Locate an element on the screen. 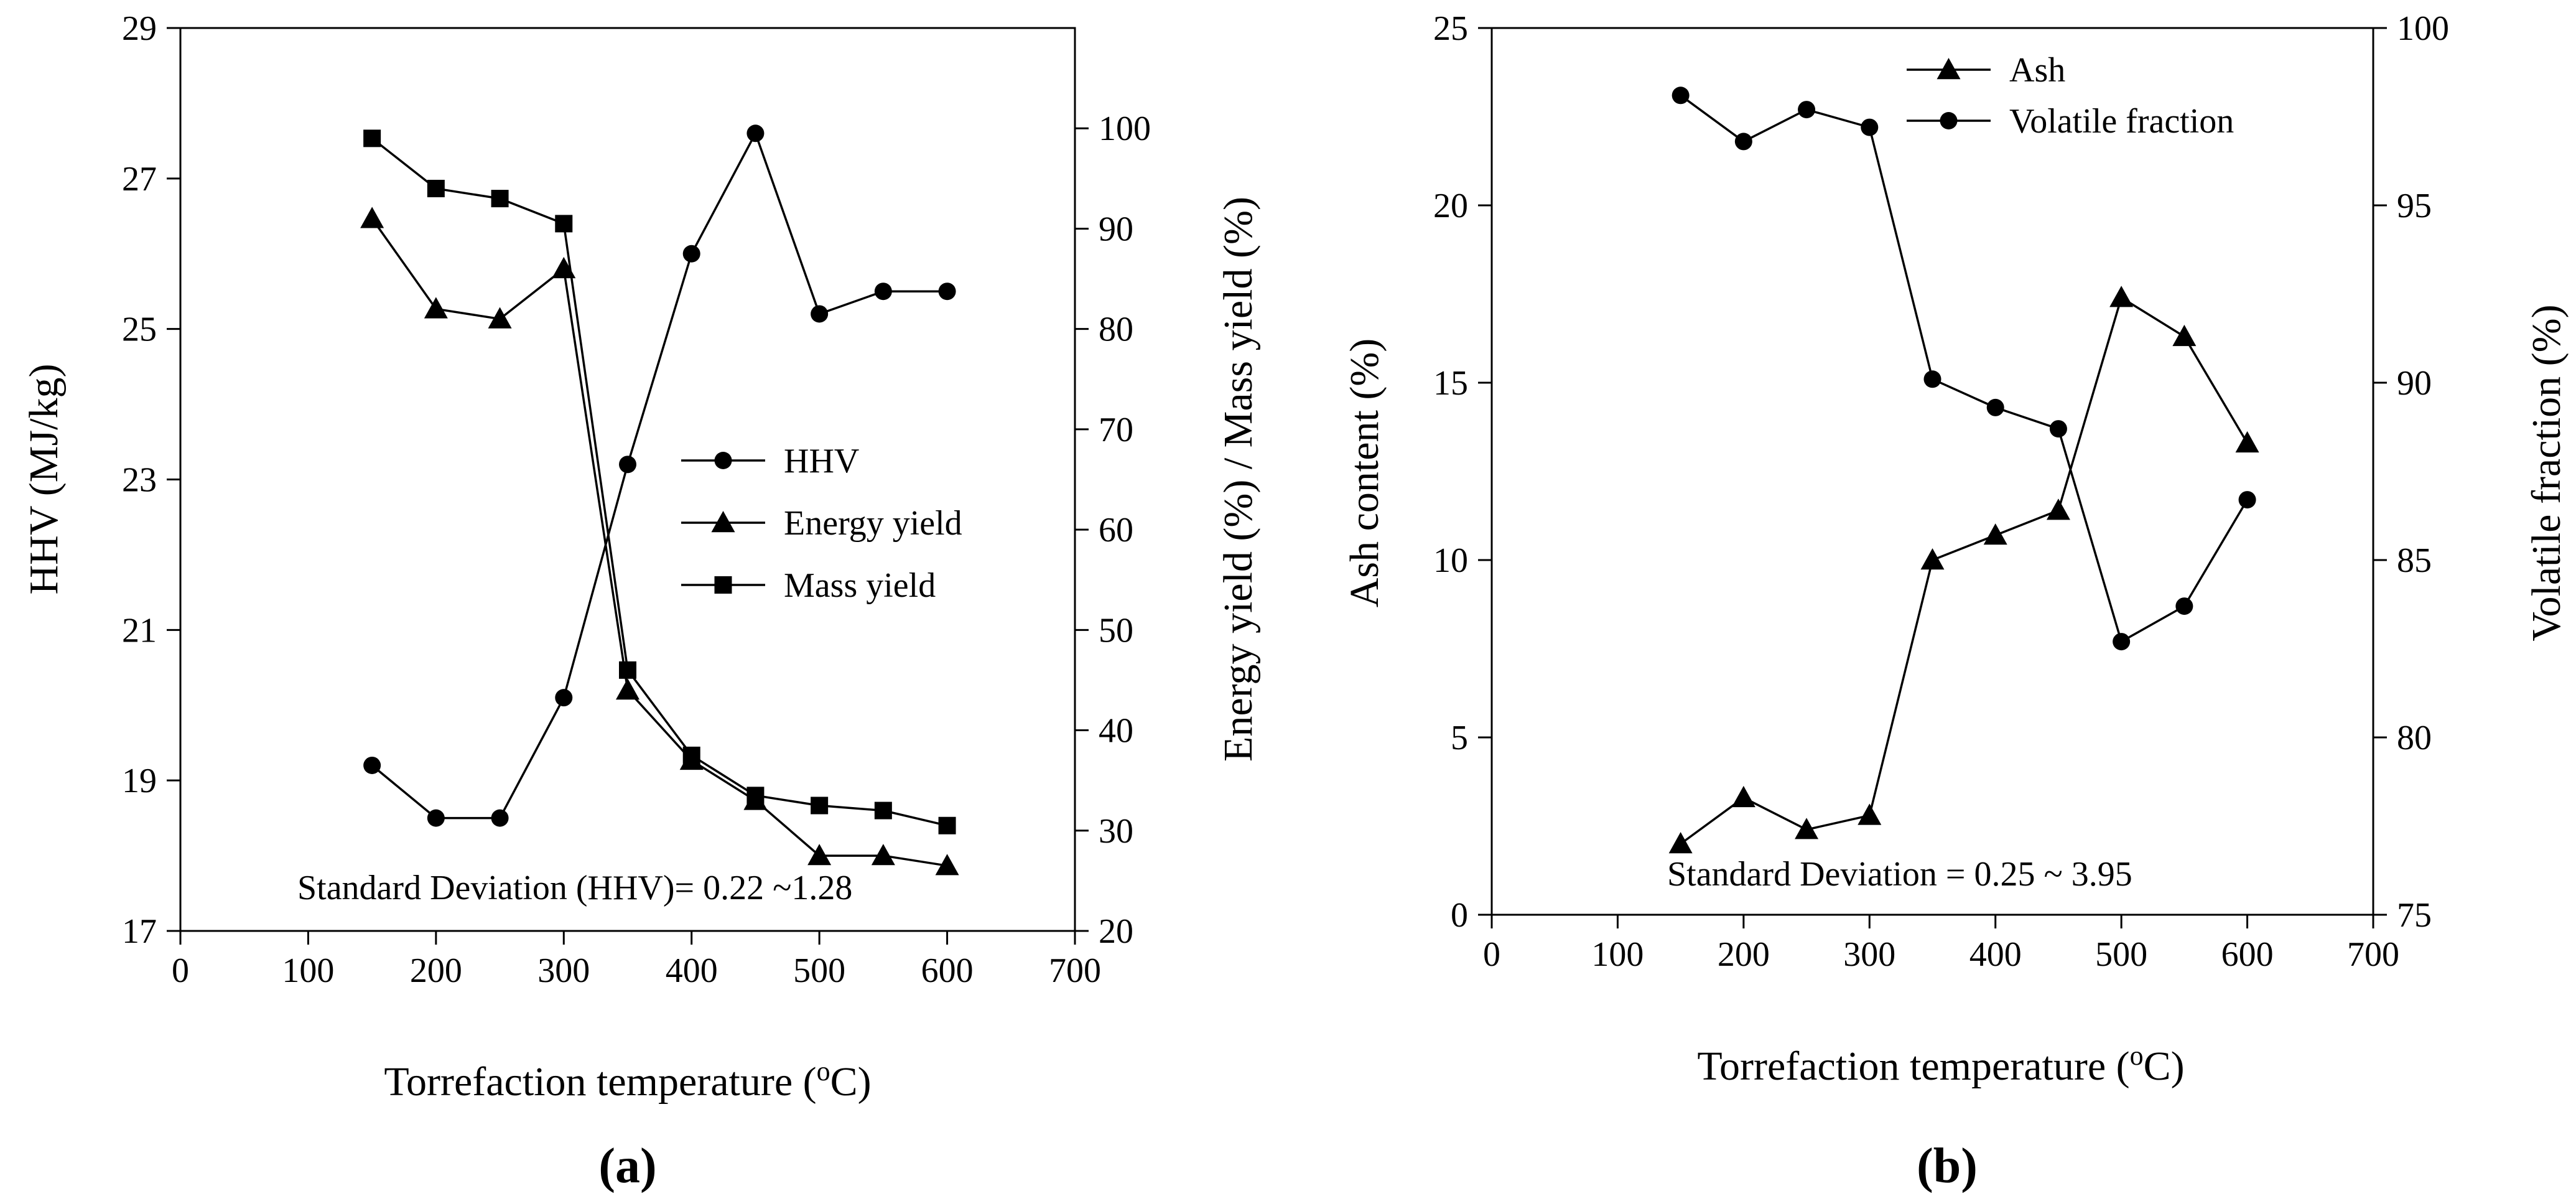  legend-label-hhv: HHV is located at coordinates (821, 461).